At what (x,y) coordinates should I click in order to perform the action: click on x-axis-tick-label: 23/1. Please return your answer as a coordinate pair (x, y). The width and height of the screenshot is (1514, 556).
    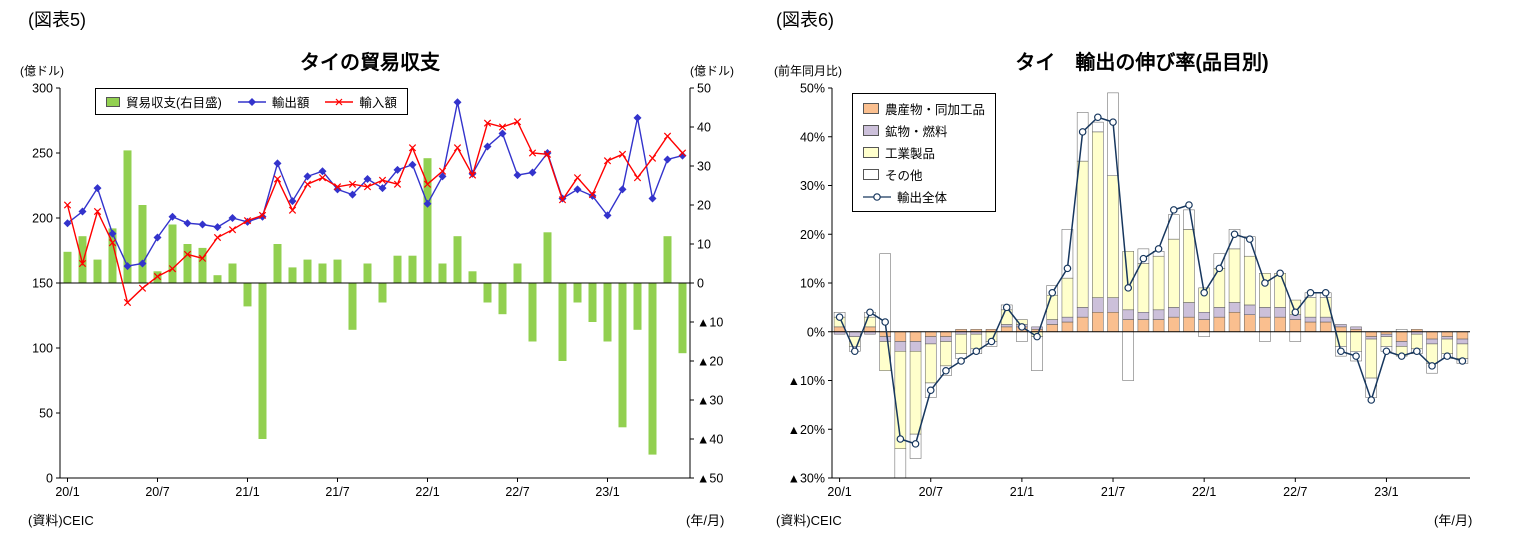
    Looking at the image, I should click on (607, 492).